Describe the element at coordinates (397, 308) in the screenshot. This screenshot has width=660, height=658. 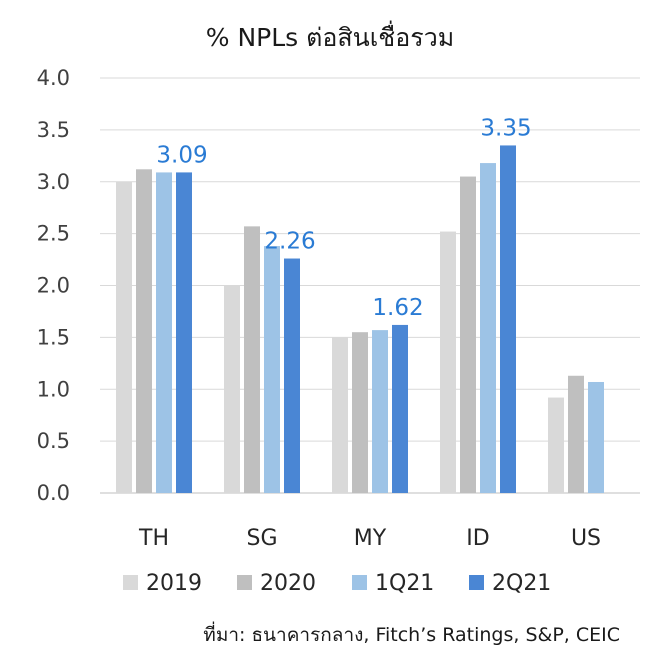
I see `data-label: 1.62` at that location.